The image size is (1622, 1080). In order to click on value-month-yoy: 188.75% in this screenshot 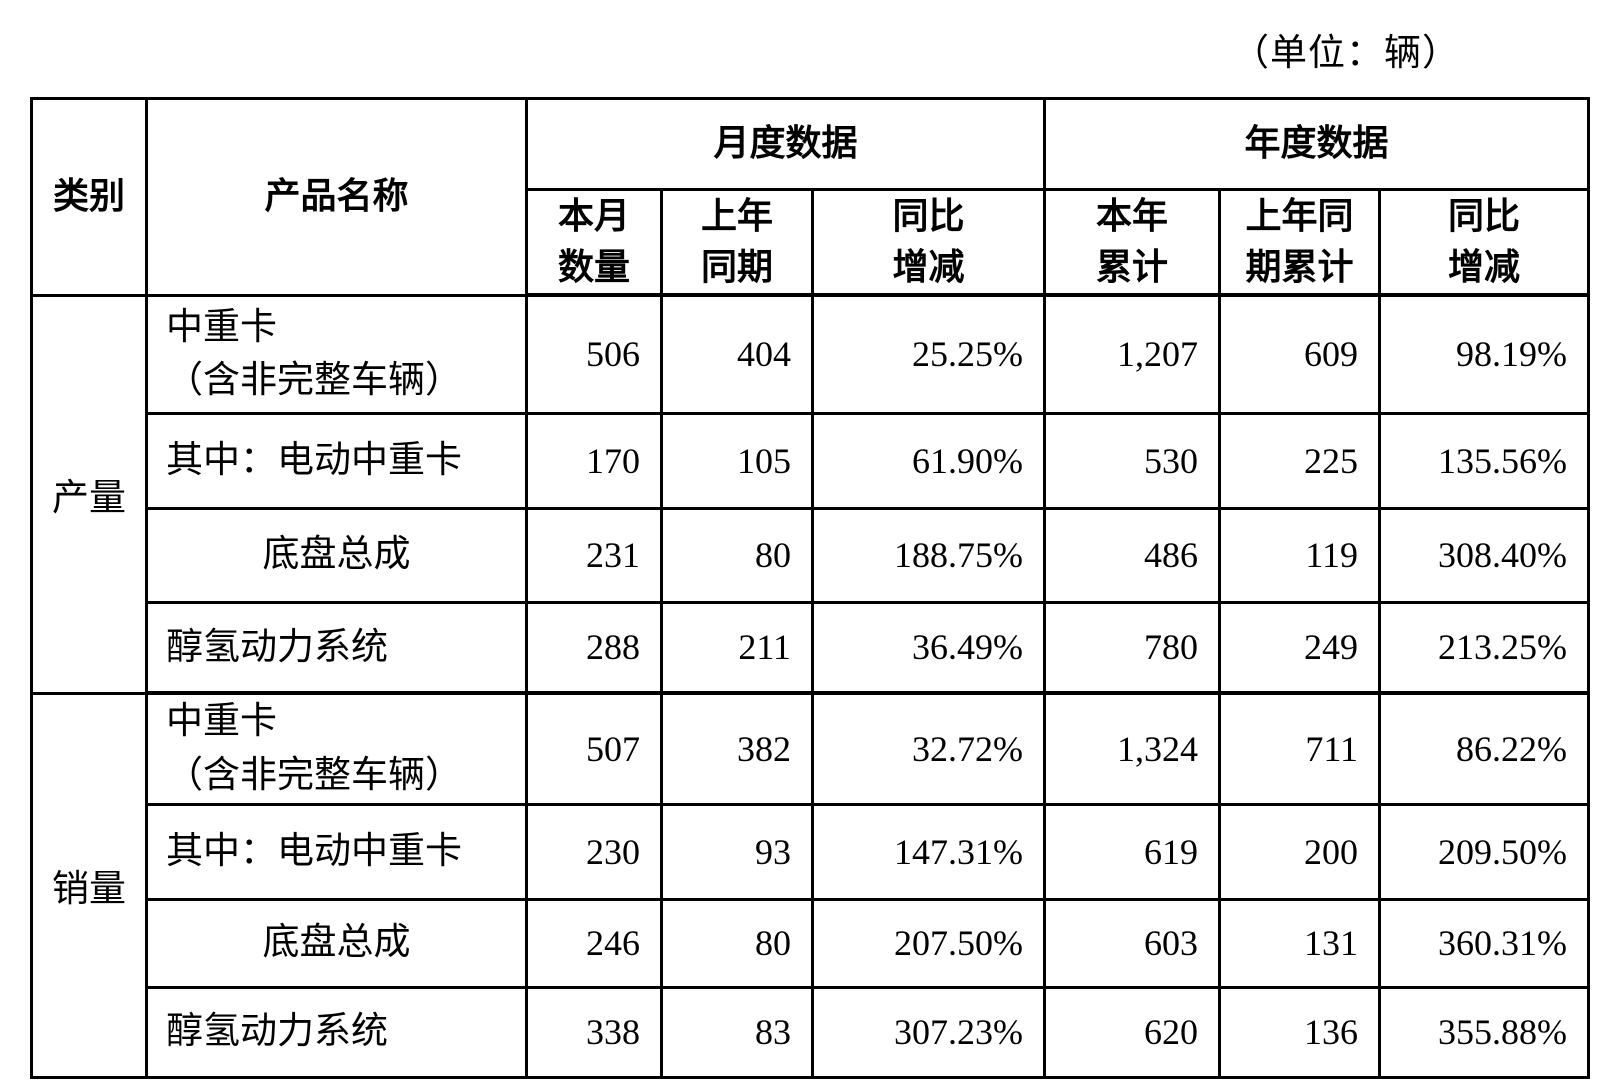, I will do `click(928, 555)`.